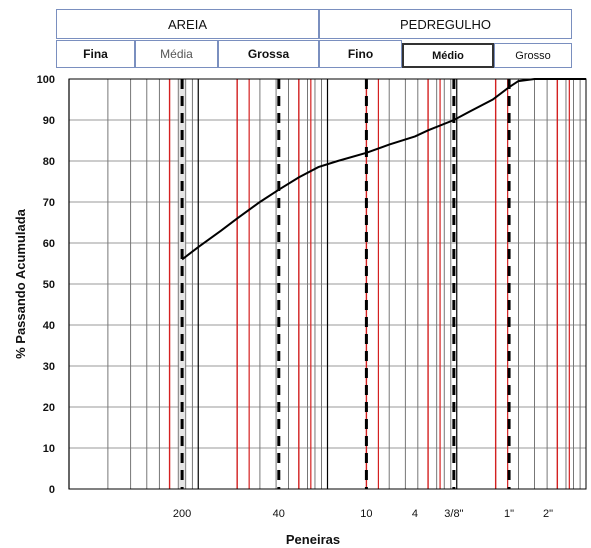 This screenshot has height=548, width=591. I want to click on y-tick-label: 0, so click(52, 490).